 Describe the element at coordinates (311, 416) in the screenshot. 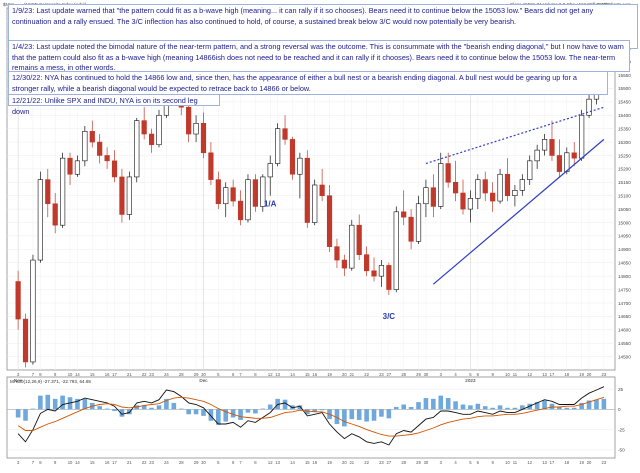

I see `macd-signal-line` at that location.